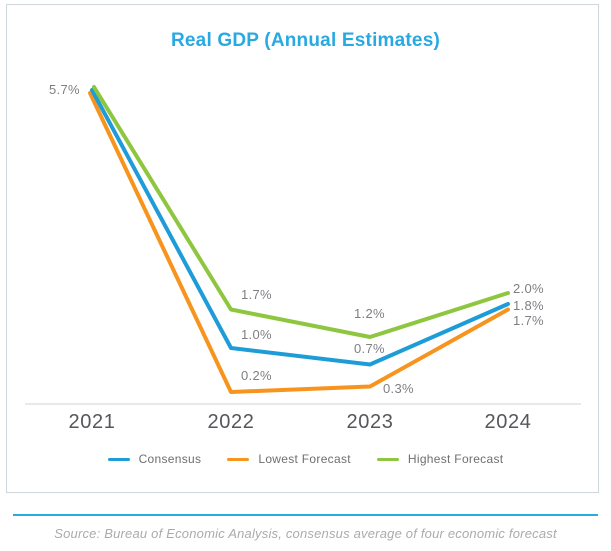  I want to click on x-axis-tick-2024: 2024, so click(508, 422).